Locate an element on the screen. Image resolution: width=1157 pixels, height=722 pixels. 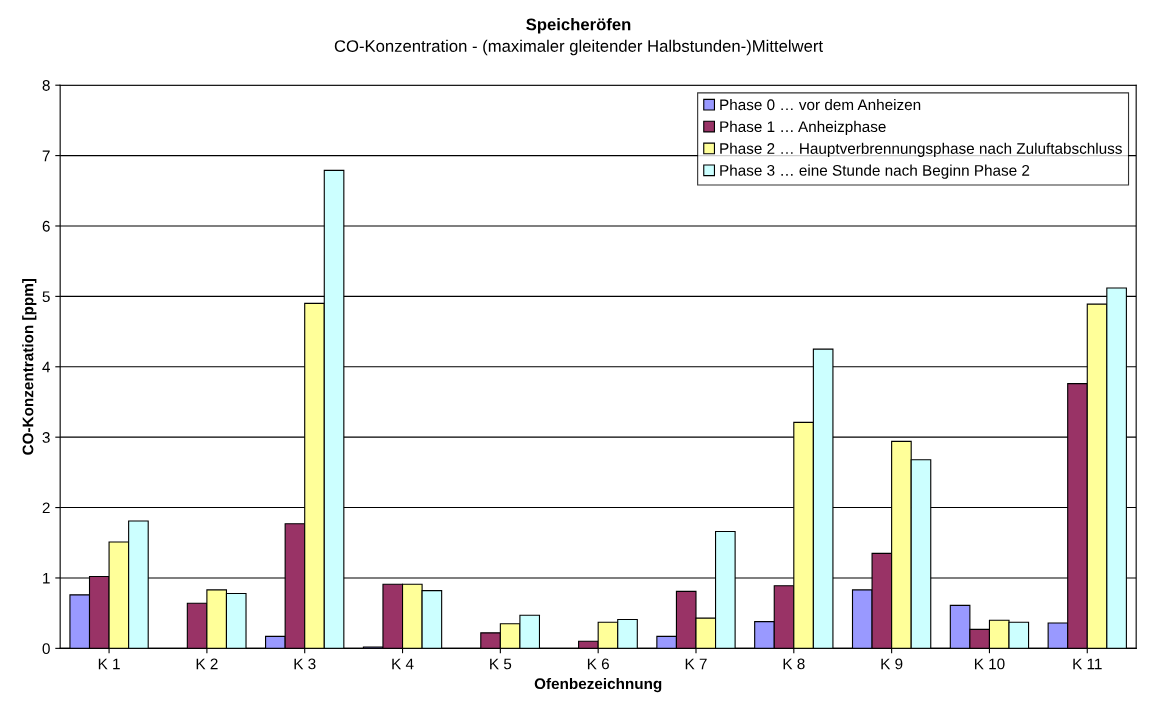
legend-label: Phase 2 … Hauptverbrennungsphase nach Zuluftabschluss is located at coordinates (921, 149).